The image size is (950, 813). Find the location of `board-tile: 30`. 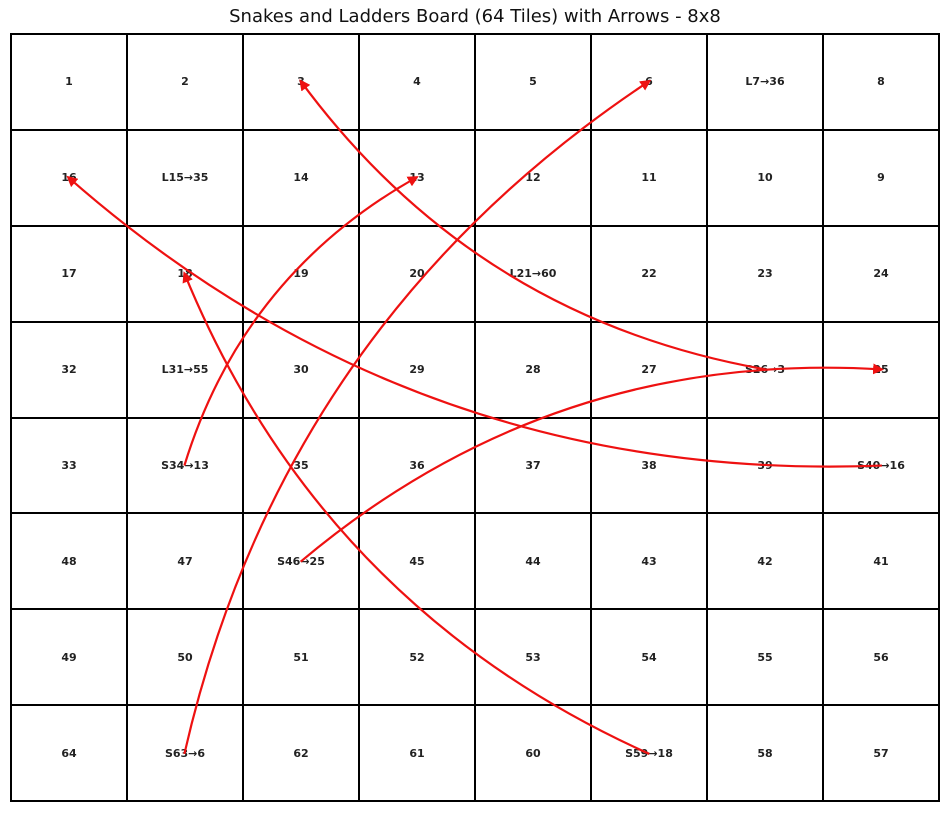

board-tile: 30 is located at coordinates (301, 369).